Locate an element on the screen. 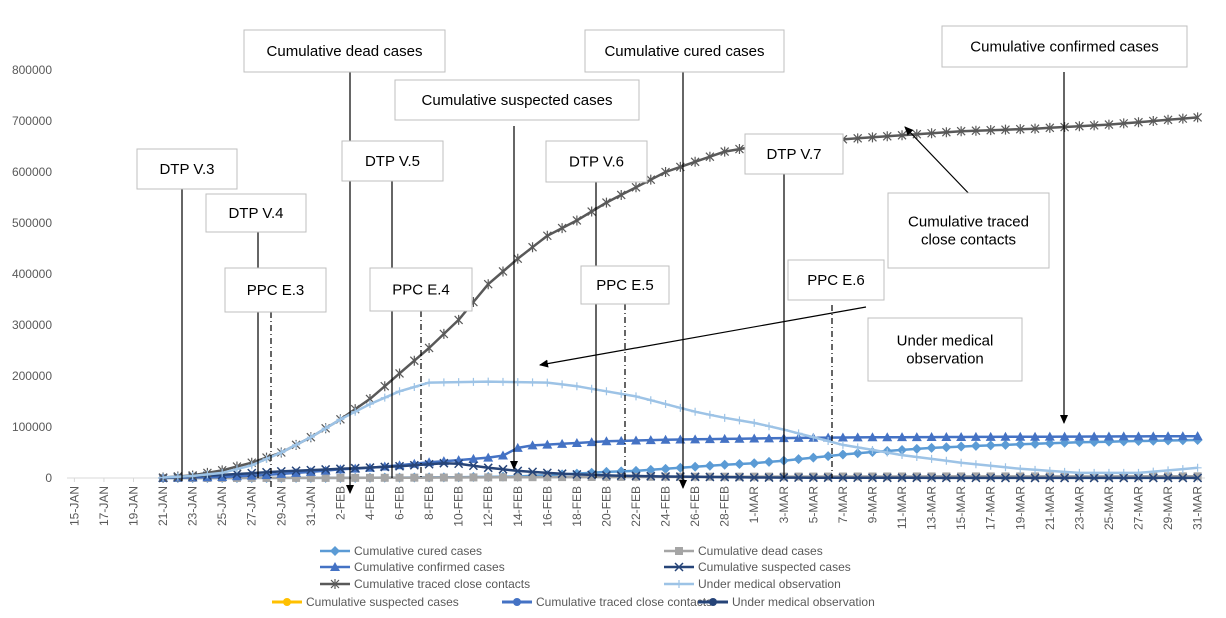 This screenshot has height=618, width=1226. y-tick-label: 700000 is located at coordinates (32, 121).